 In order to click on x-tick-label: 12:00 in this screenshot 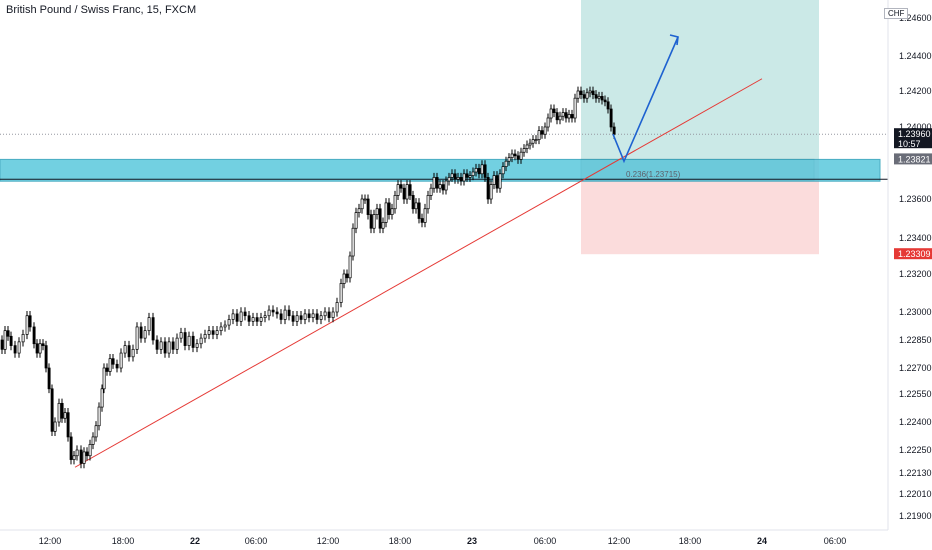, I will do `click(328, 541)`.